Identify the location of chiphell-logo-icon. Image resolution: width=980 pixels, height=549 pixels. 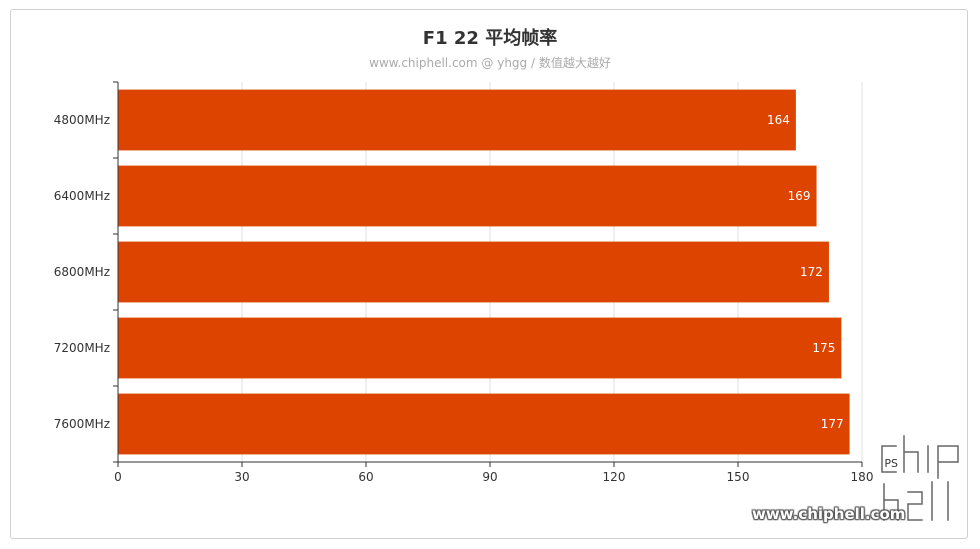
(920, 478).